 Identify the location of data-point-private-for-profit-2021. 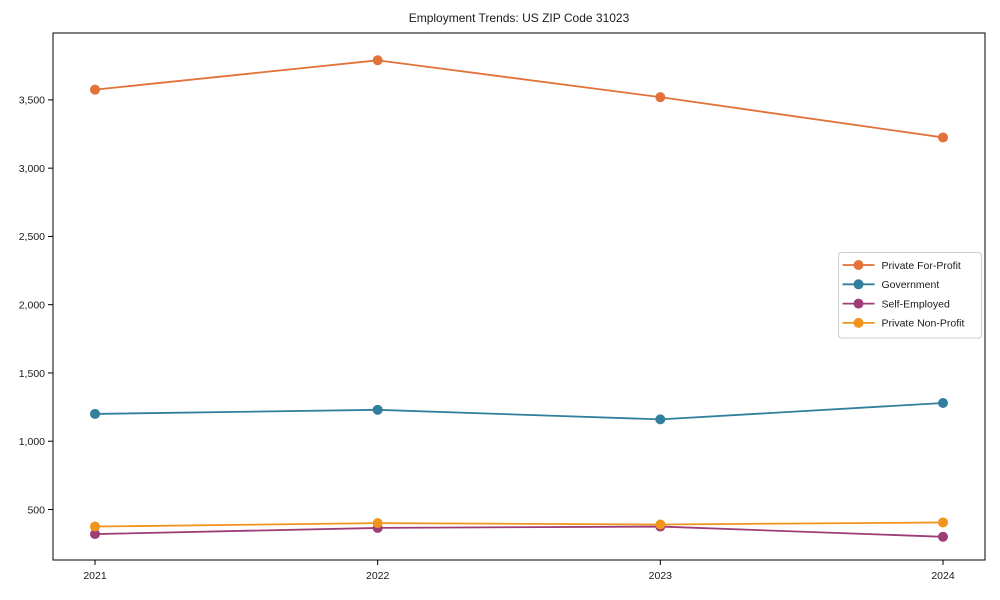
(95, 89).